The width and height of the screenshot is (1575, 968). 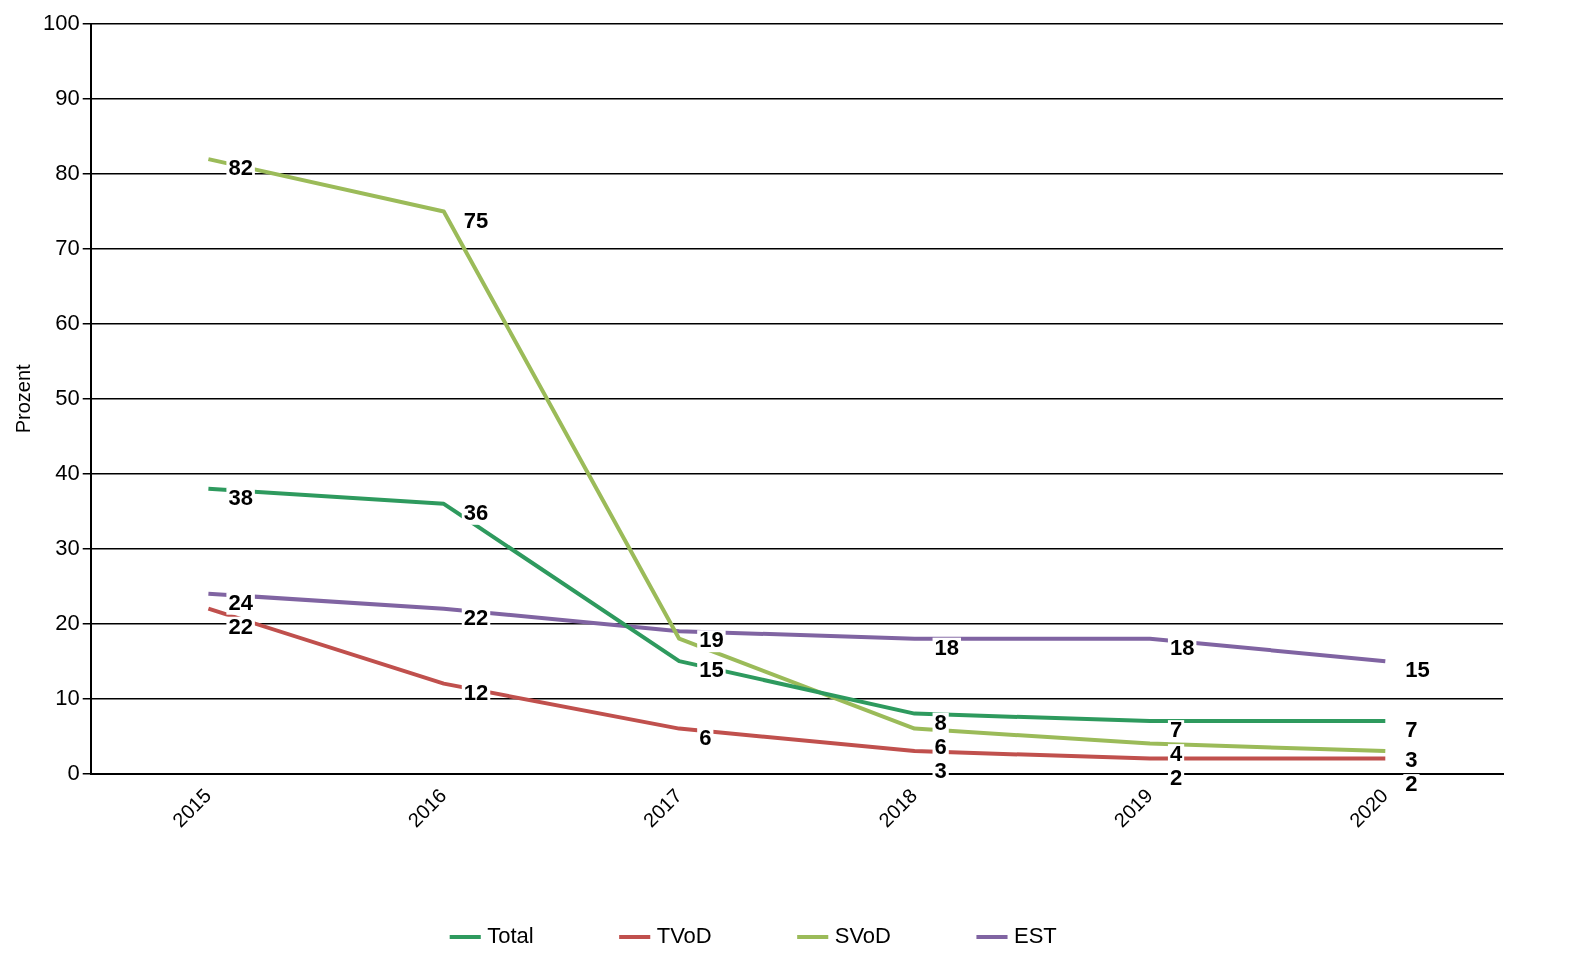 I want to click on data-label: 4, so click(x=1176, y=754).